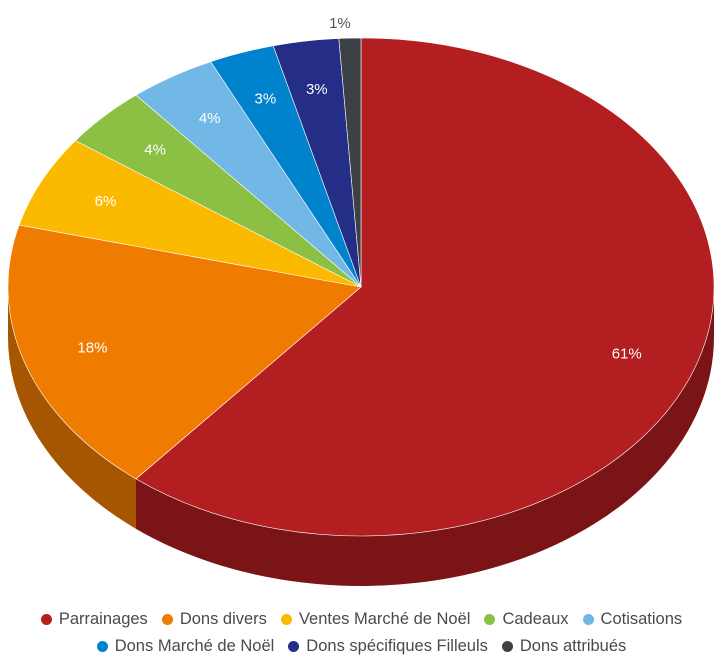  What do you see at coordinates (340, 23) in the screenshot?
I see `data-label-dons-attribues: 1%` at bounding box center [340, 23].